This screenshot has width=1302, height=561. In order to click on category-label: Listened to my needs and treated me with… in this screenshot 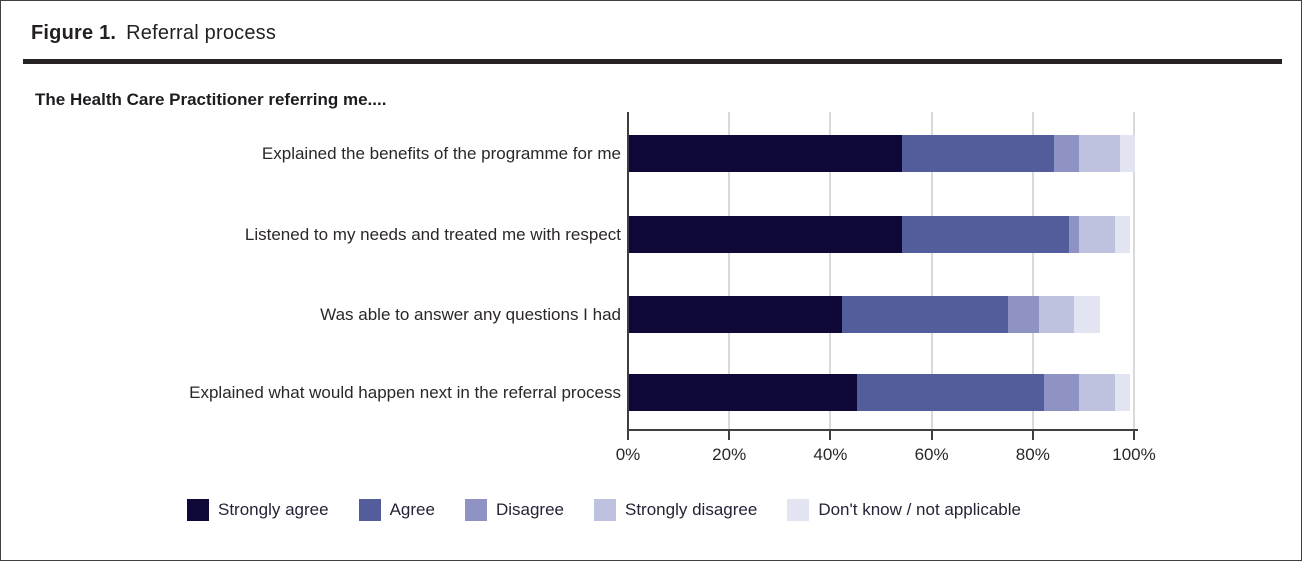, I will do `click(432, 234)`.